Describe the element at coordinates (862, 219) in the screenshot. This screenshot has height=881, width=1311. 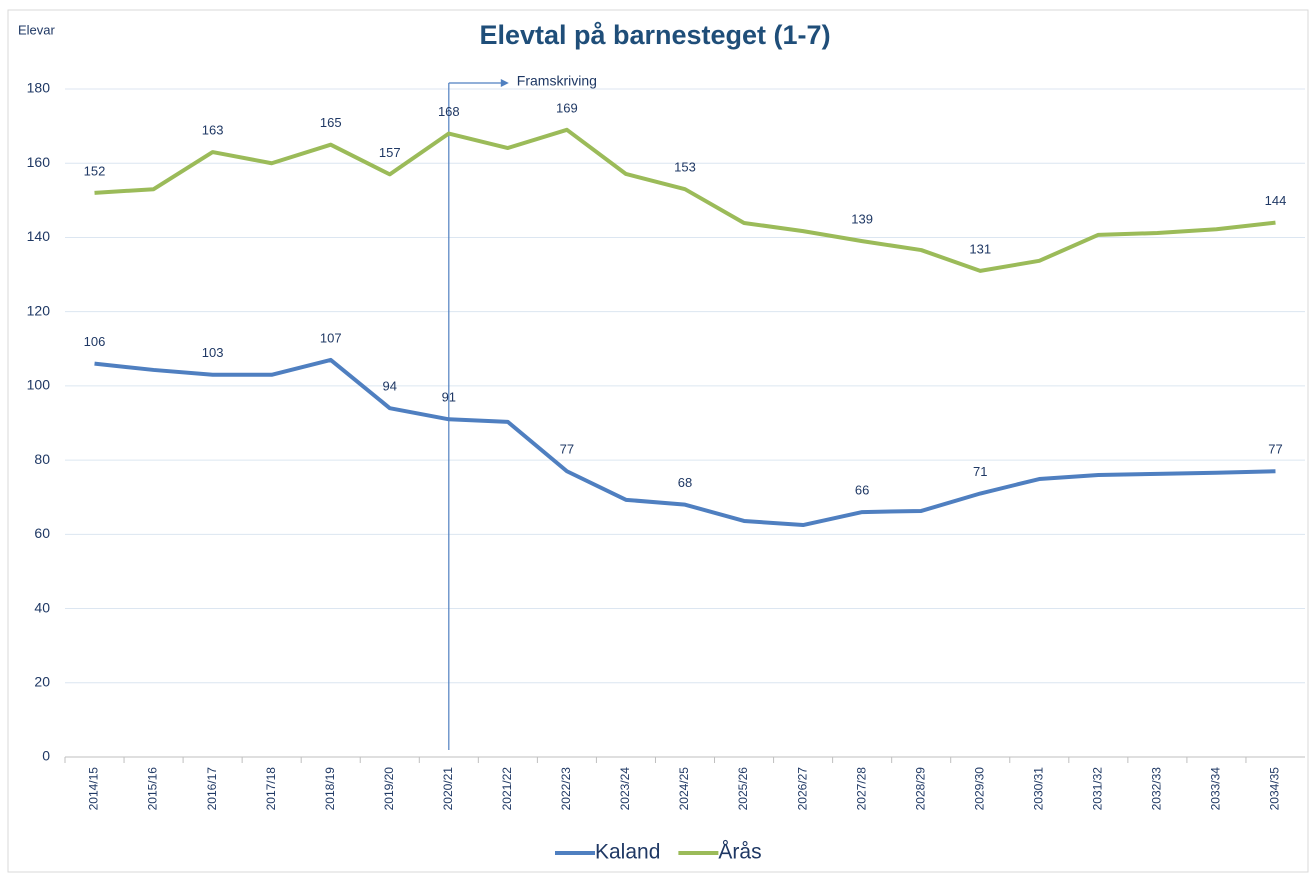
I see `data-label: 139` at that location.